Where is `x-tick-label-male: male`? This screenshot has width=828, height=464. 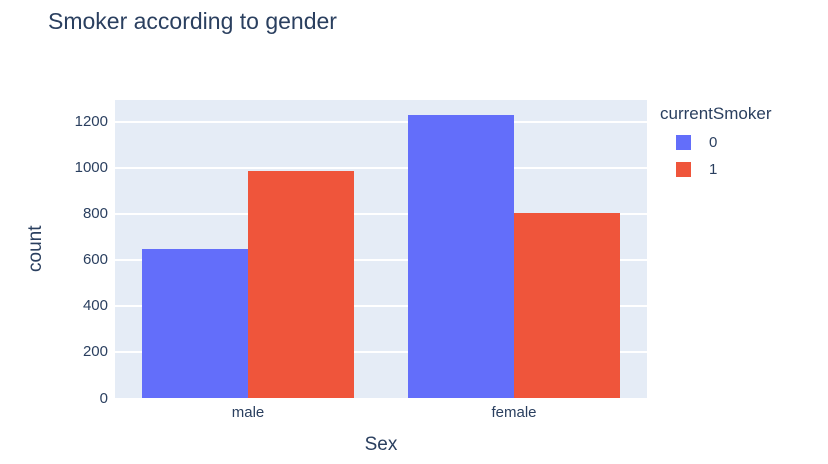
x-tick-label-male: male is located at coordinates (248, 412).